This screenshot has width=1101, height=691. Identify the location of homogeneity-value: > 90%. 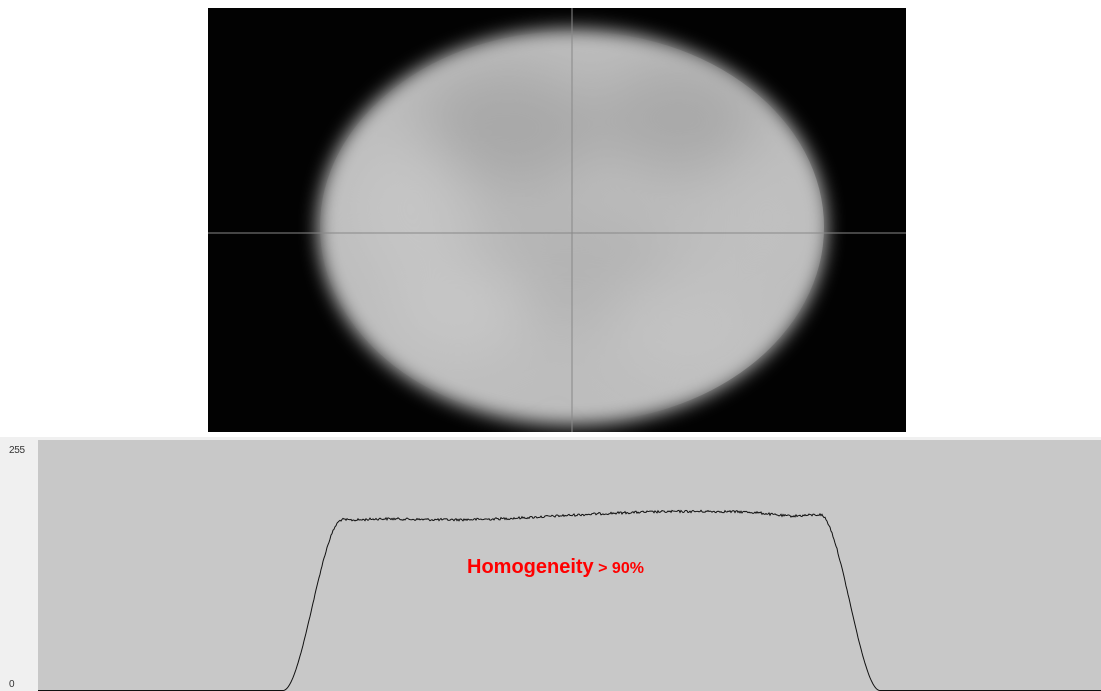
(621, 568).